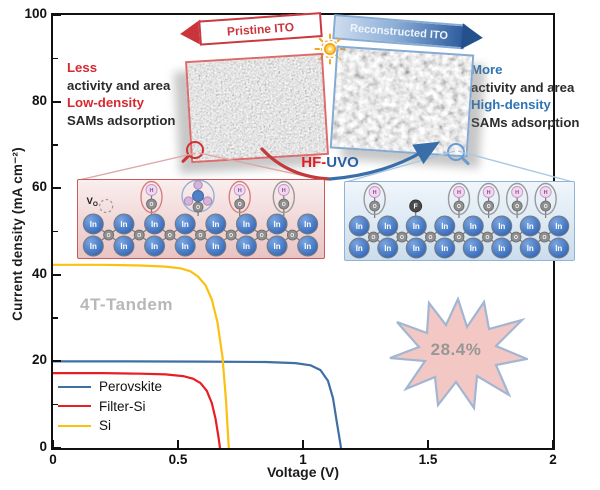  Describe the element at coordinates (126, 304) in the screenshot. I see `tandem-label: 4T-Tandem` at that location.